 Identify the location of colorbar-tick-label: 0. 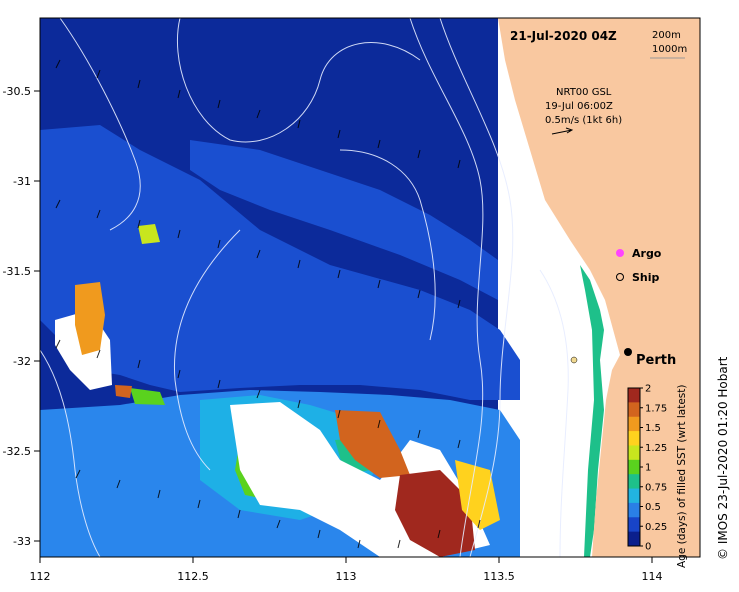
(648, 547).